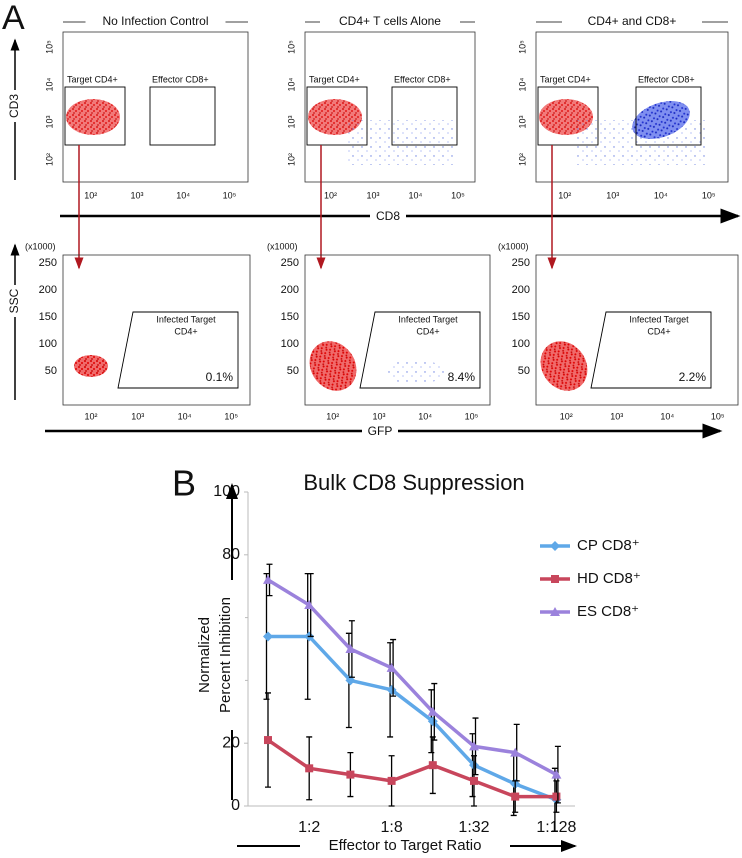 The width and height of the screenshot is (742, 858). I want to click on axis-label: GFP, so click(380, 431).